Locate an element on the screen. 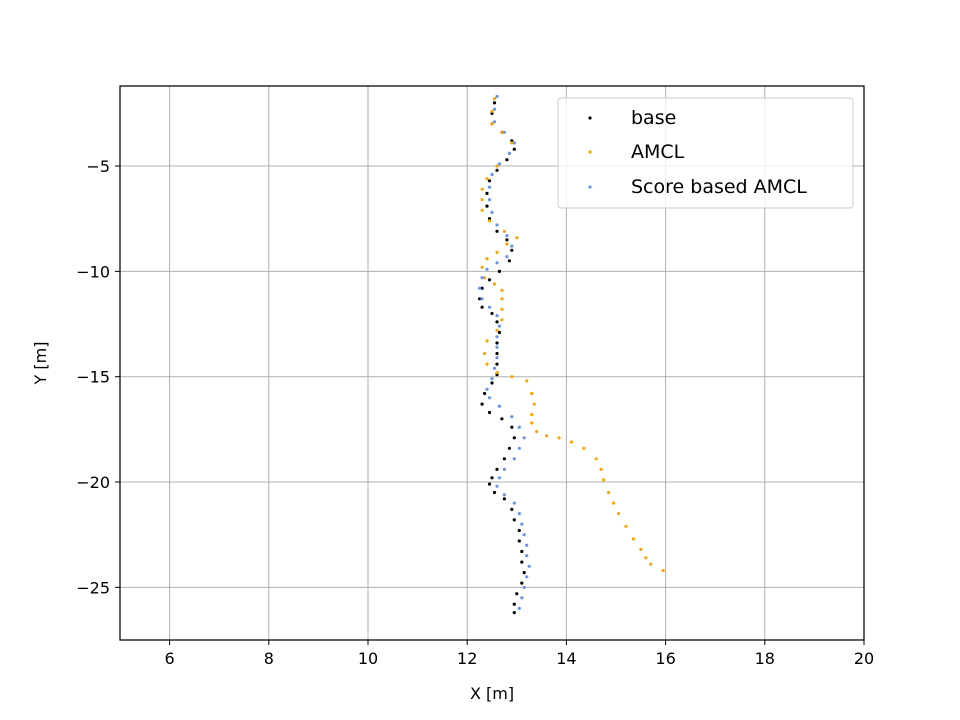 This screenshot has width=960, height=720. legend-label-score-amcl: Score based AMCL is located at coordinates (719, 187).